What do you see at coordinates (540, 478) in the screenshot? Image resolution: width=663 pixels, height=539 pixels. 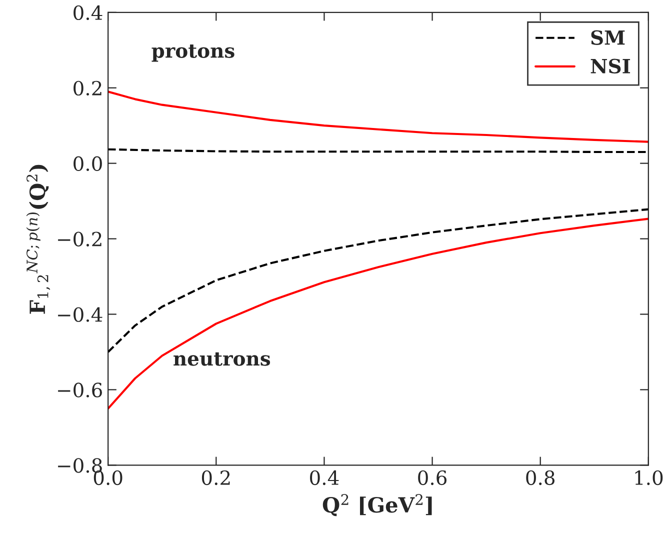 I see `x-tick-label: 0.8` at bounding box center [540, 478].